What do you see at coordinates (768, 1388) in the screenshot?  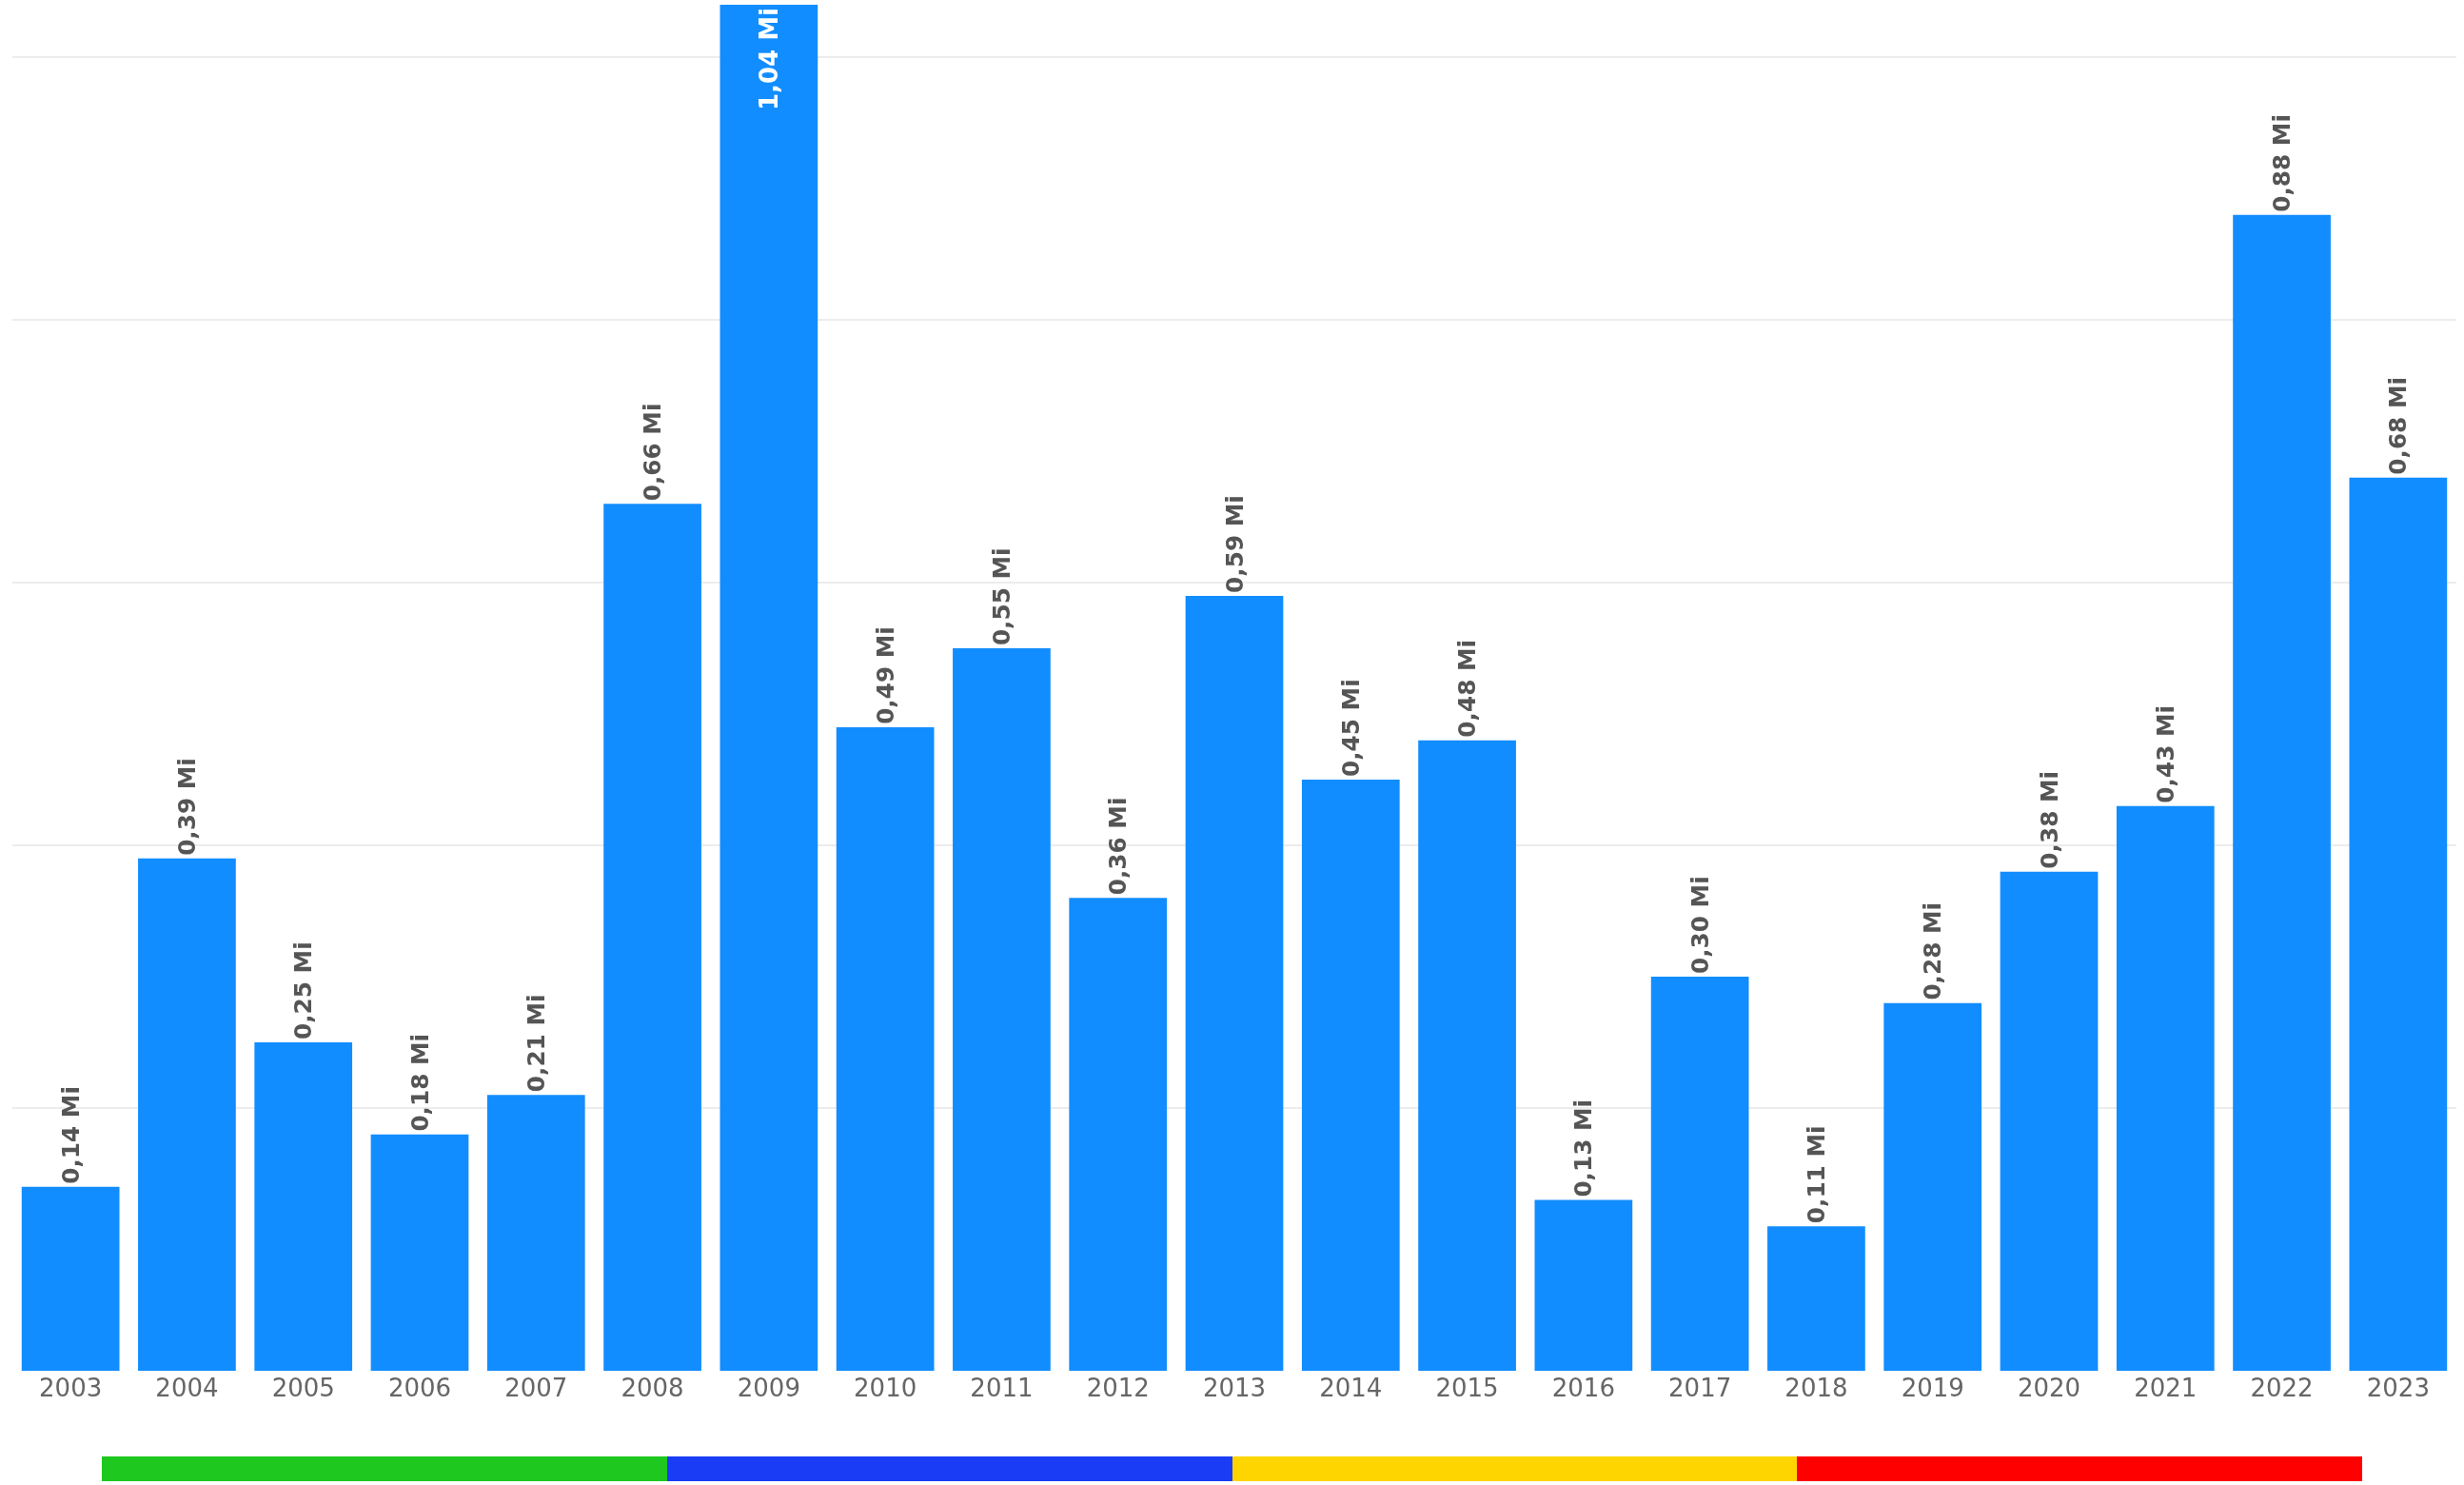 I see `x-tick-label: 2009` at bounding box center [768, 1388].